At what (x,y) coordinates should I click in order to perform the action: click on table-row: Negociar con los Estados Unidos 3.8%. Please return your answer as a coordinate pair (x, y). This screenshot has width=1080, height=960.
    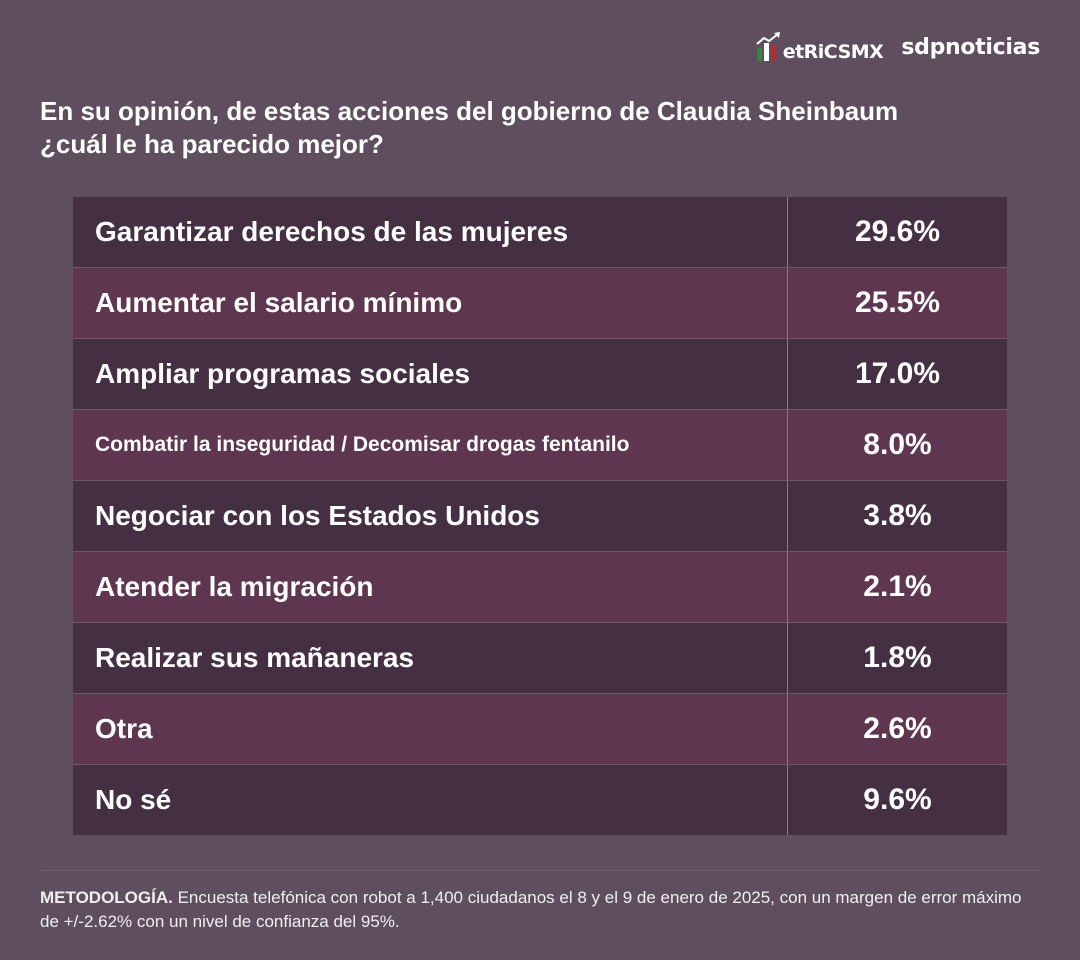
    Looking at the image, I should click on (540, 516).